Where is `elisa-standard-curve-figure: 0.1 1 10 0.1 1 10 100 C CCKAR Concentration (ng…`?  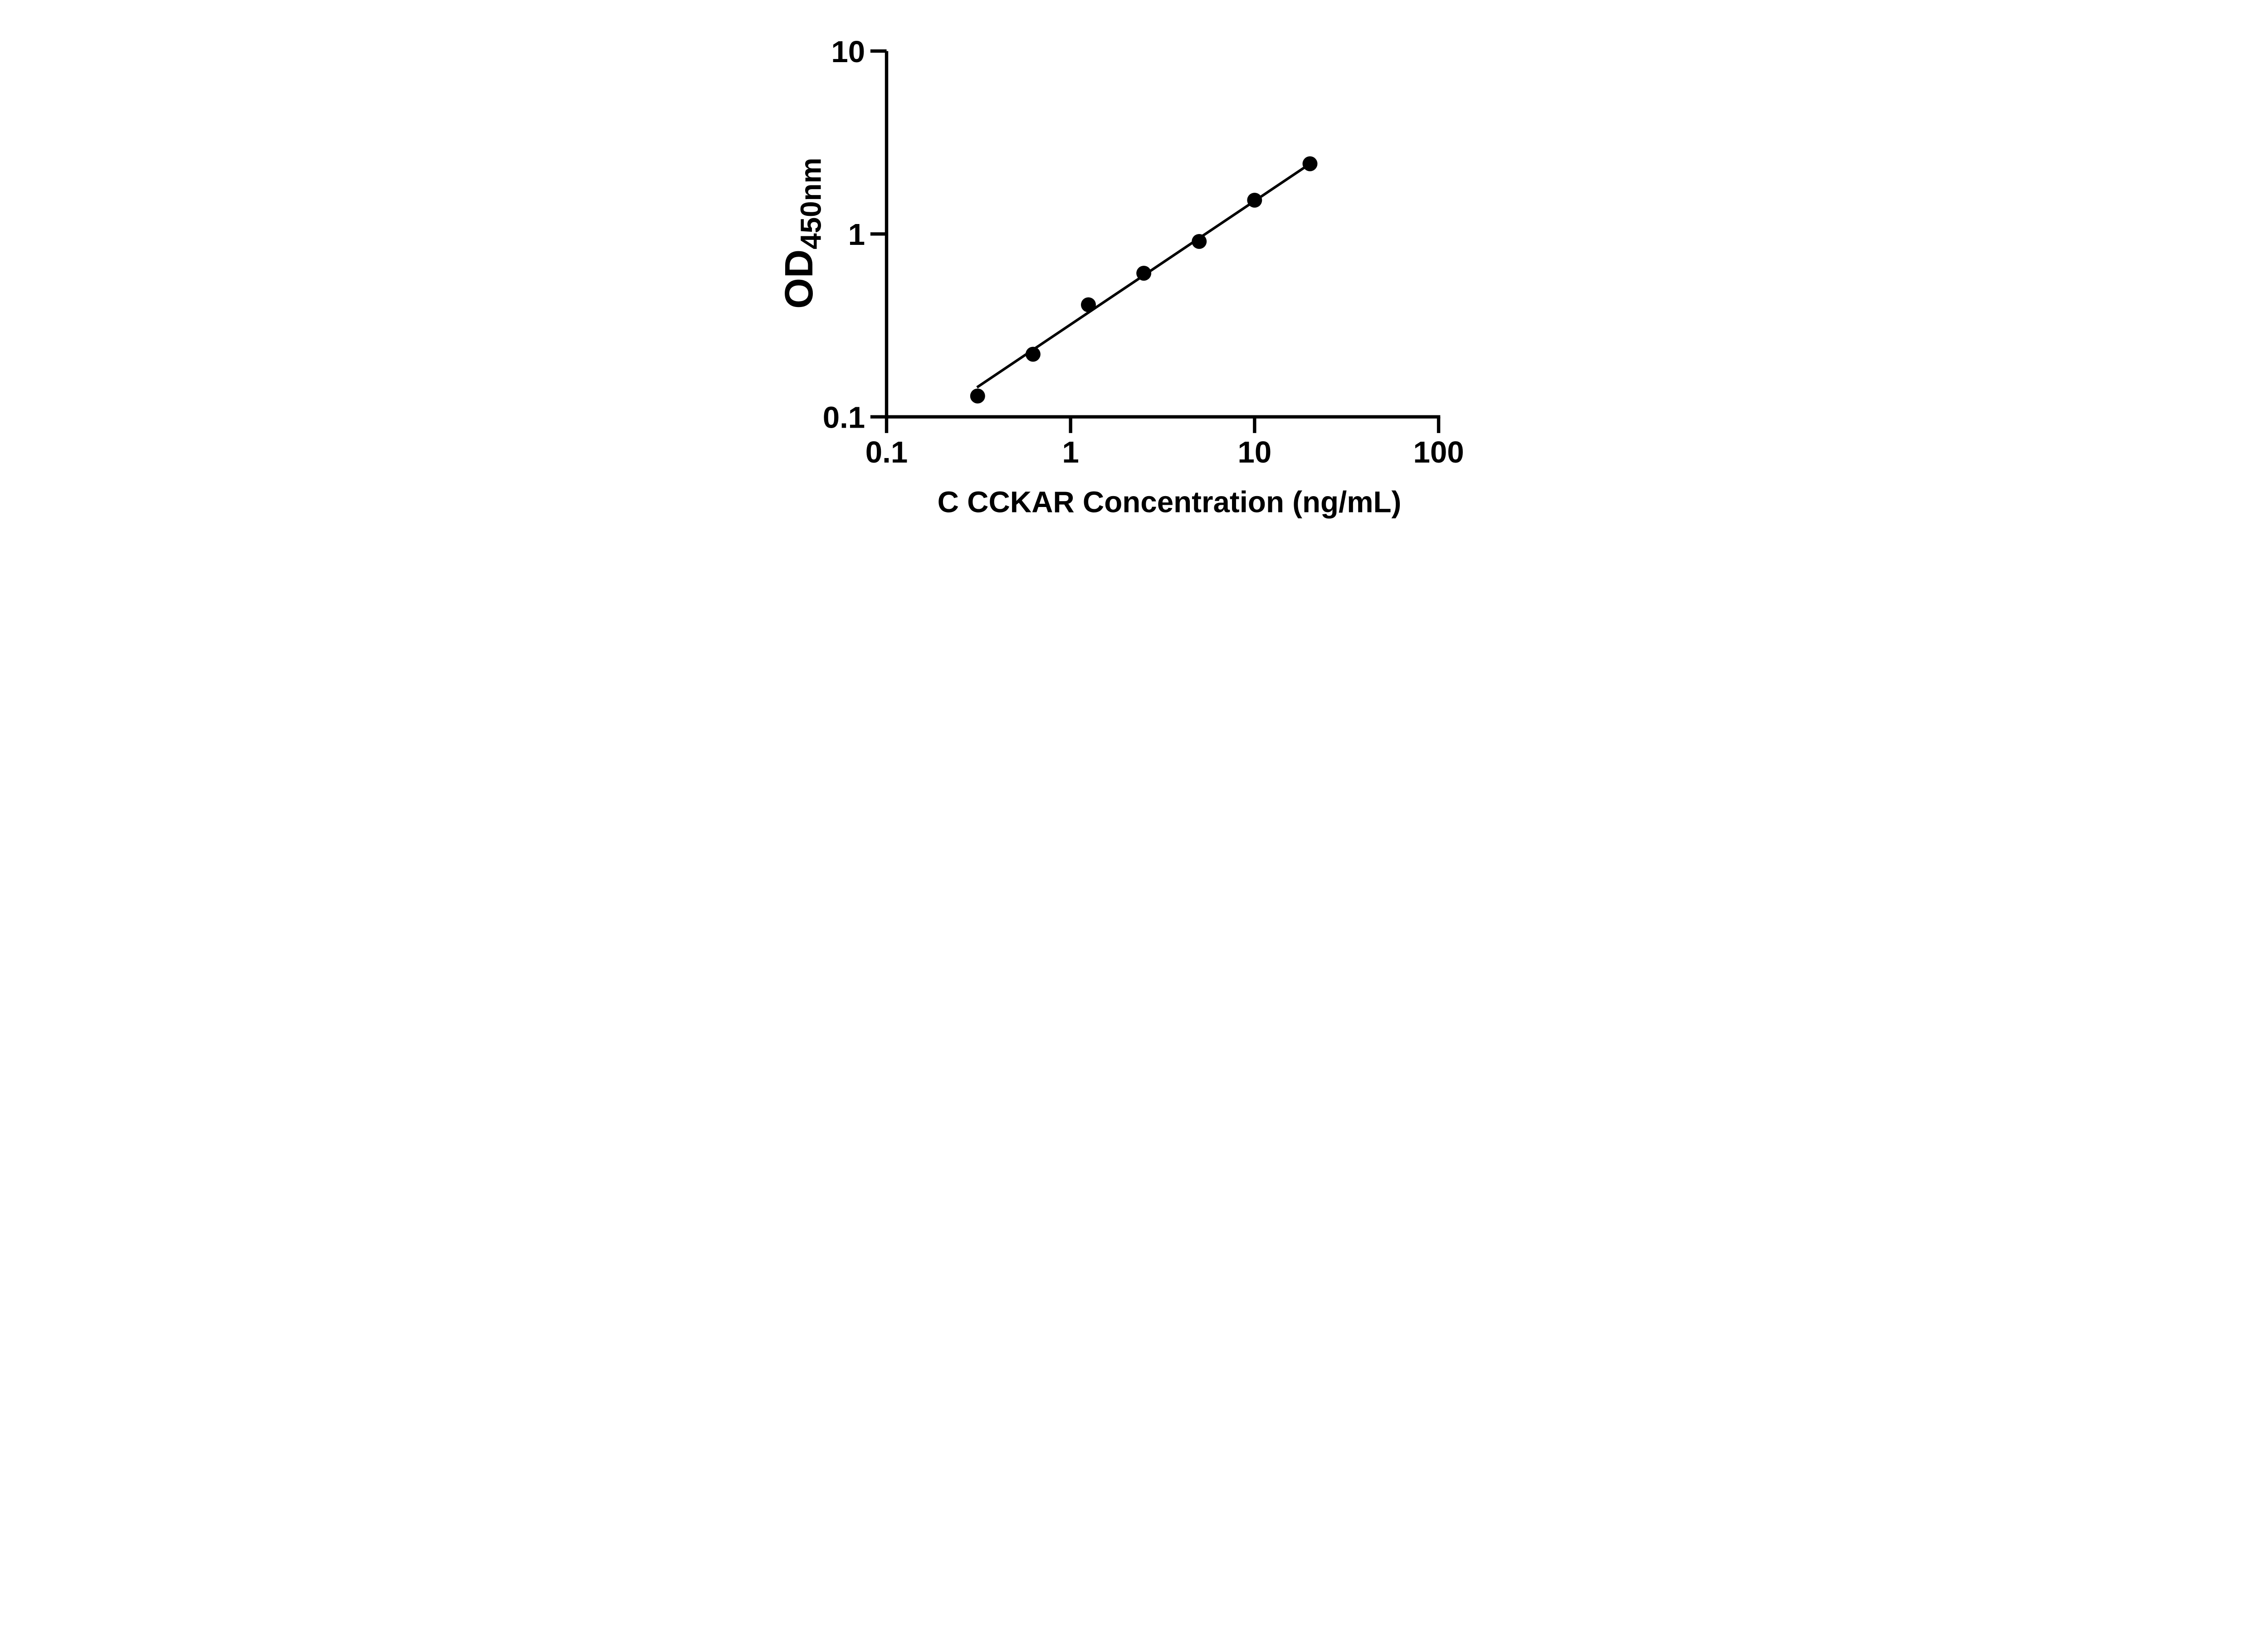 elisa-standard-curve-figure: 0.1 1 10 0.1 1 10 100 C CCKAR Concentration (ng… is located at coordinates (1134, 275).